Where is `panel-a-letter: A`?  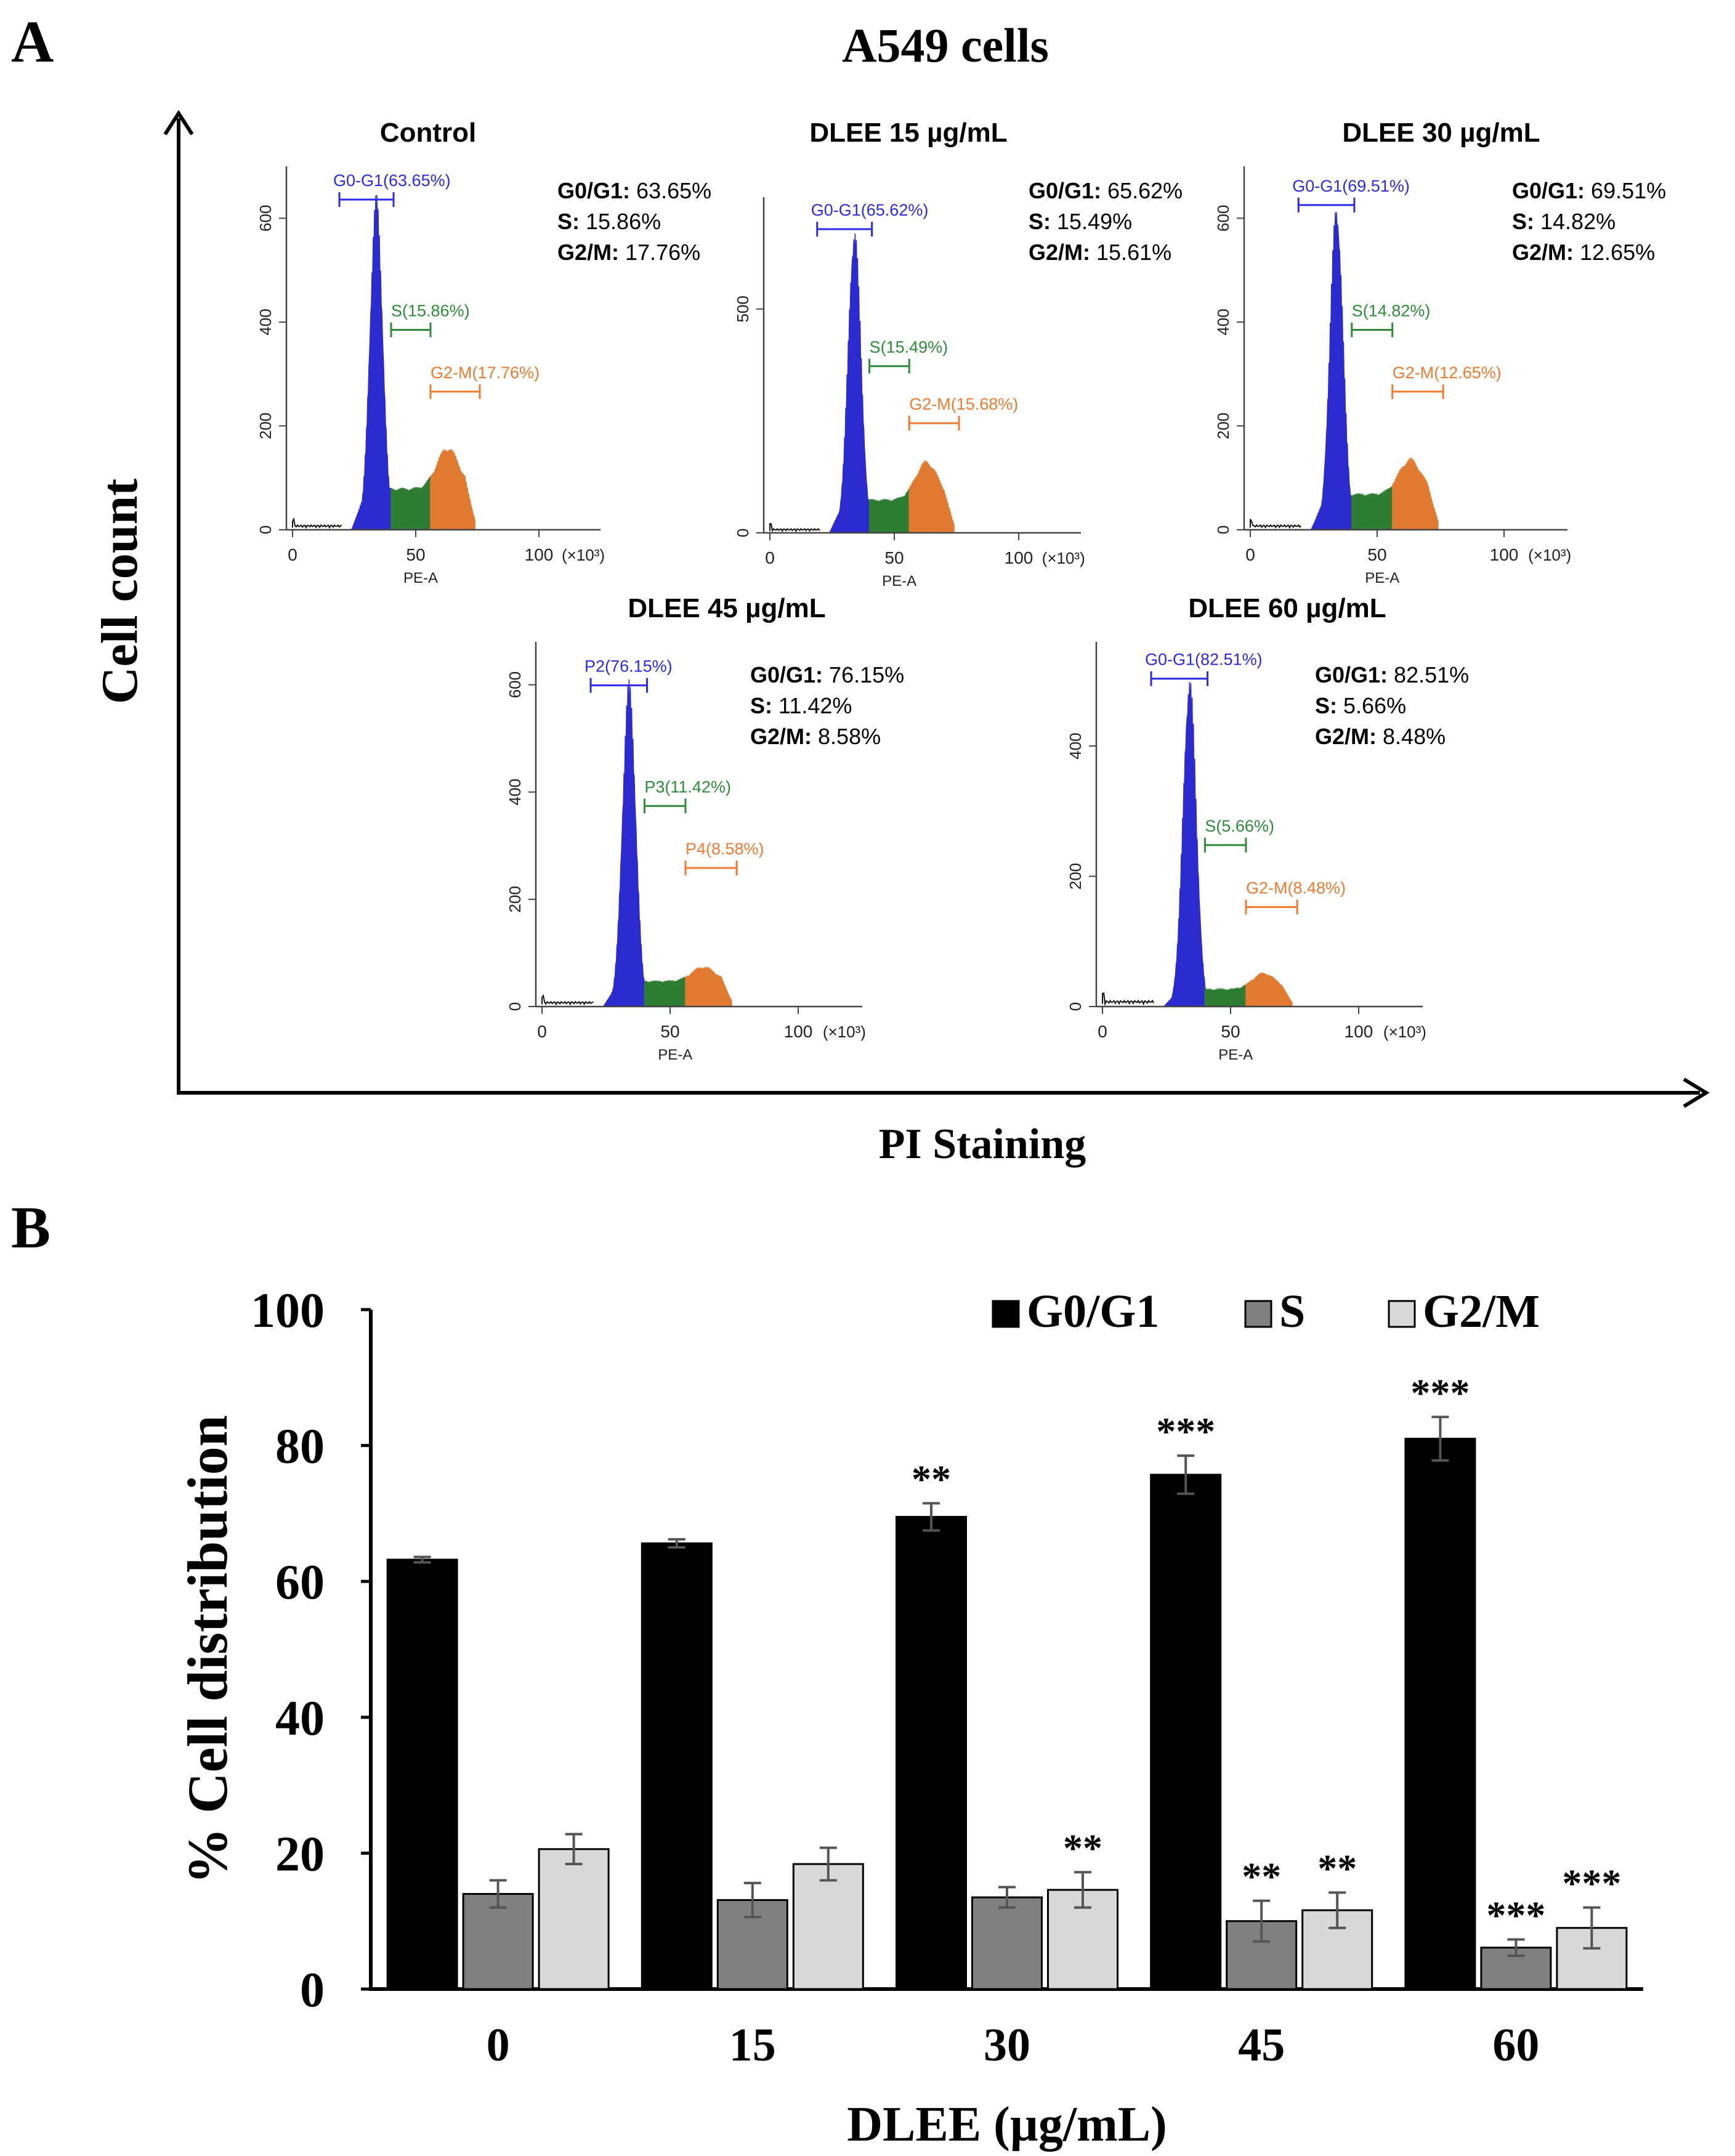
panel-a-letter: A is located at coordinates (32, 42).